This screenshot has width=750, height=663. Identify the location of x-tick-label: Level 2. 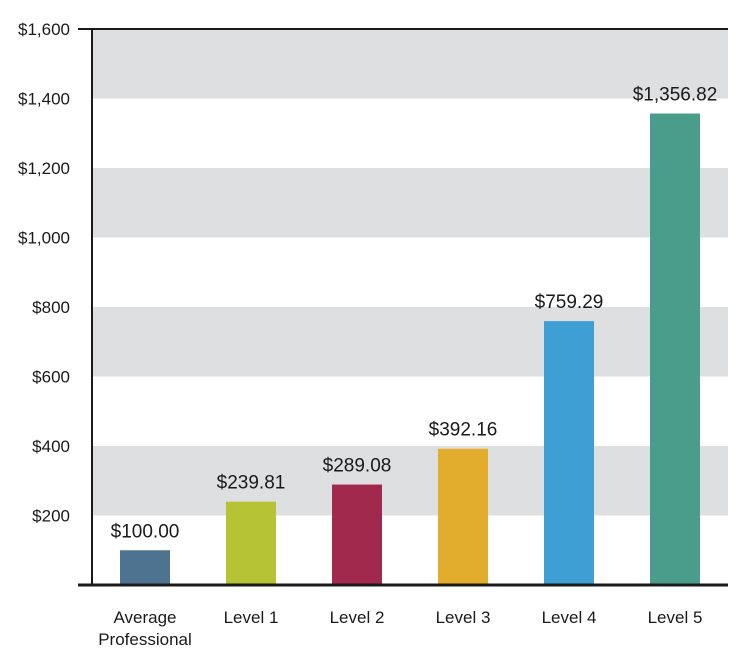
(357, 617).